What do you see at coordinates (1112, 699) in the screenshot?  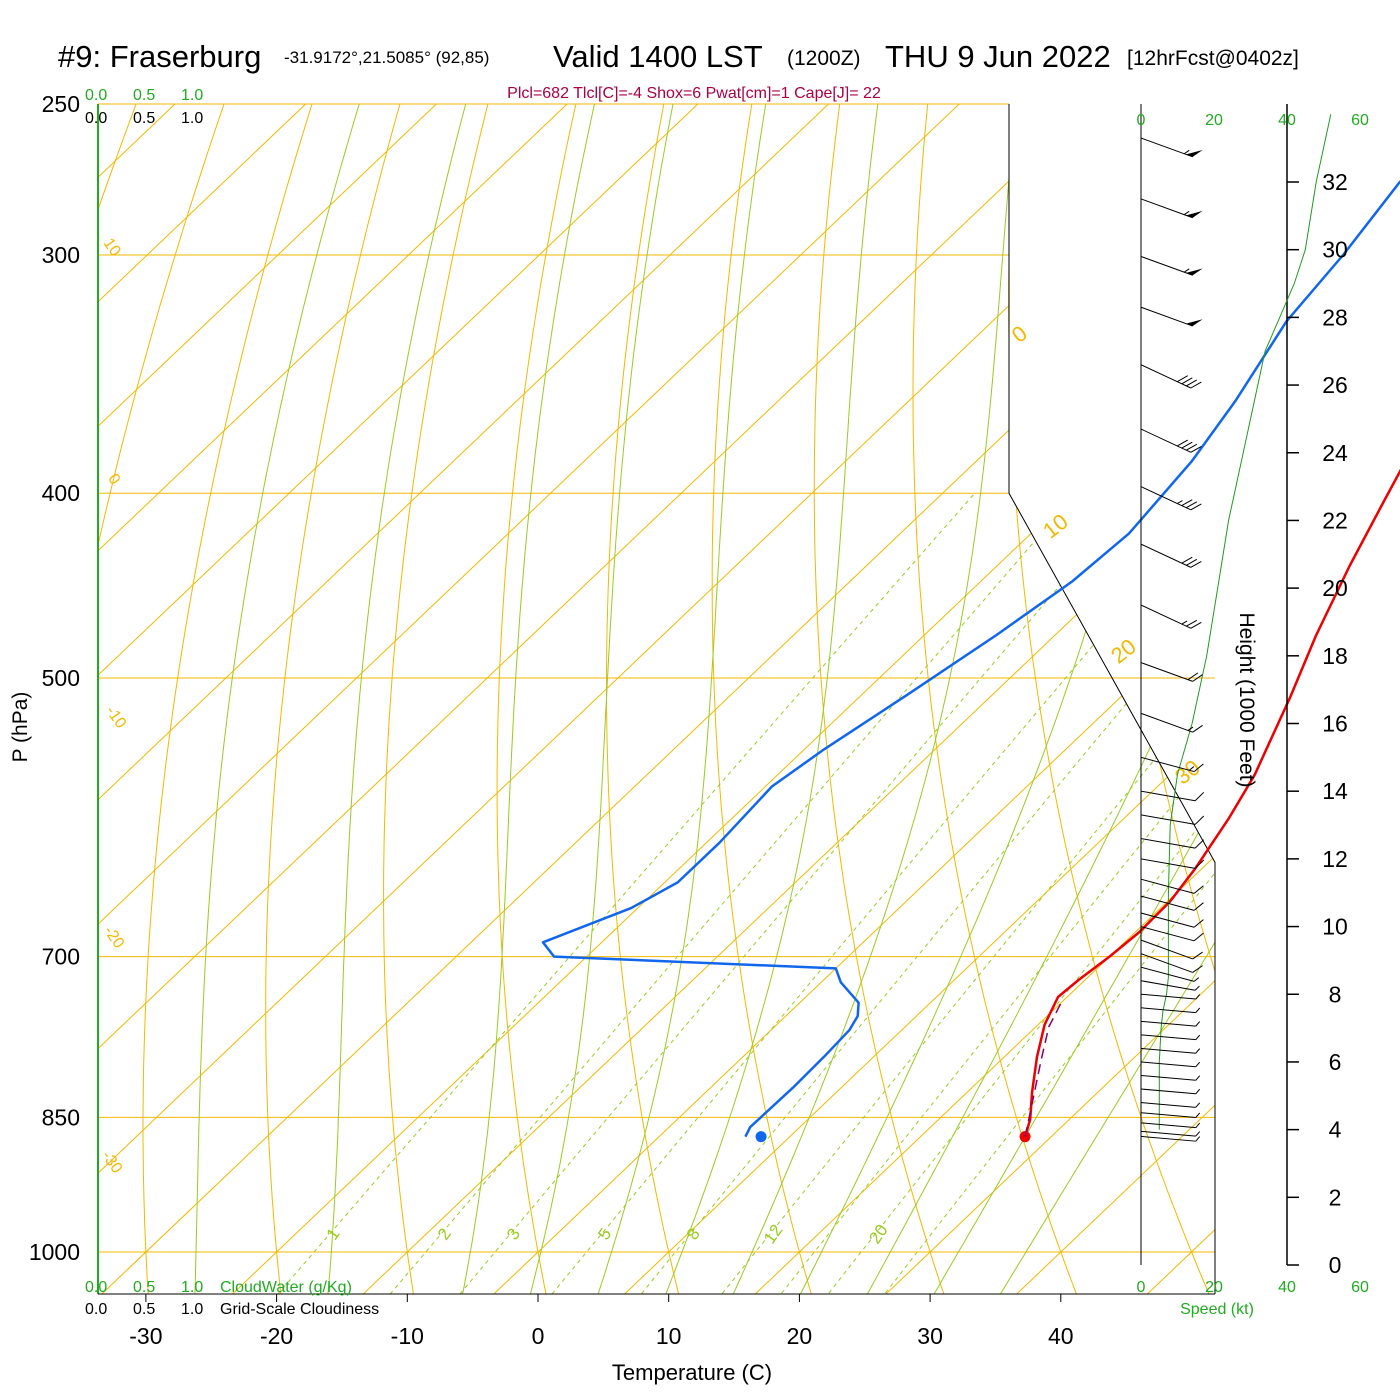 I see `right-boundary` at bounding box center [1112, 699].